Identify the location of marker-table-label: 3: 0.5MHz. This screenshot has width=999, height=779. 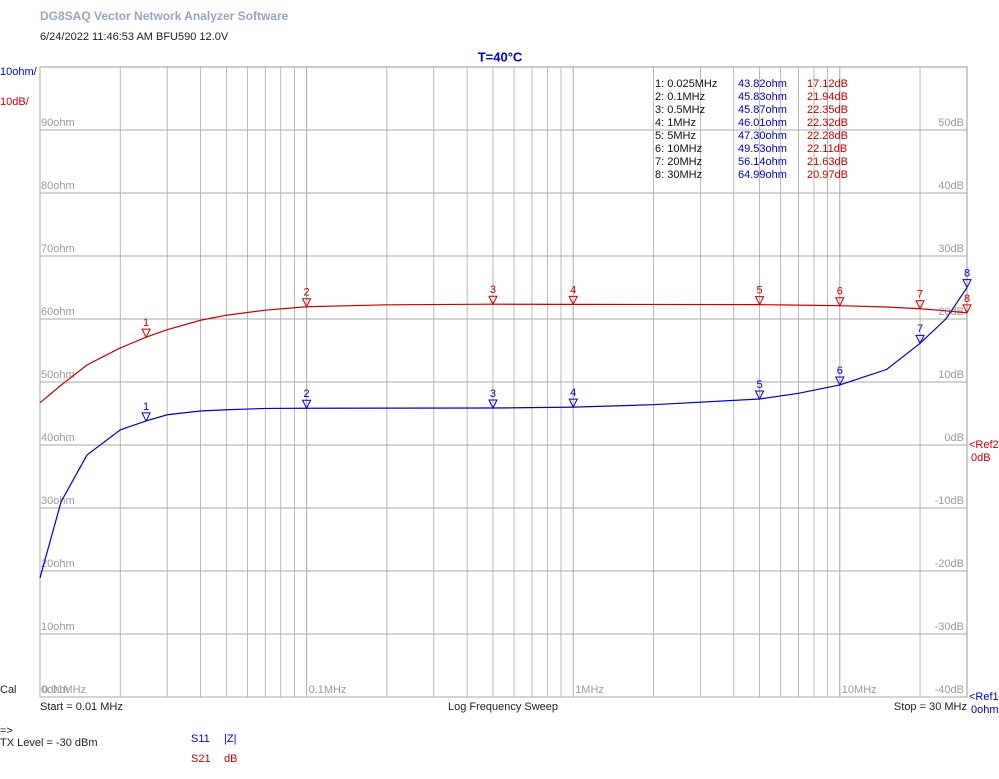
(680, 110).